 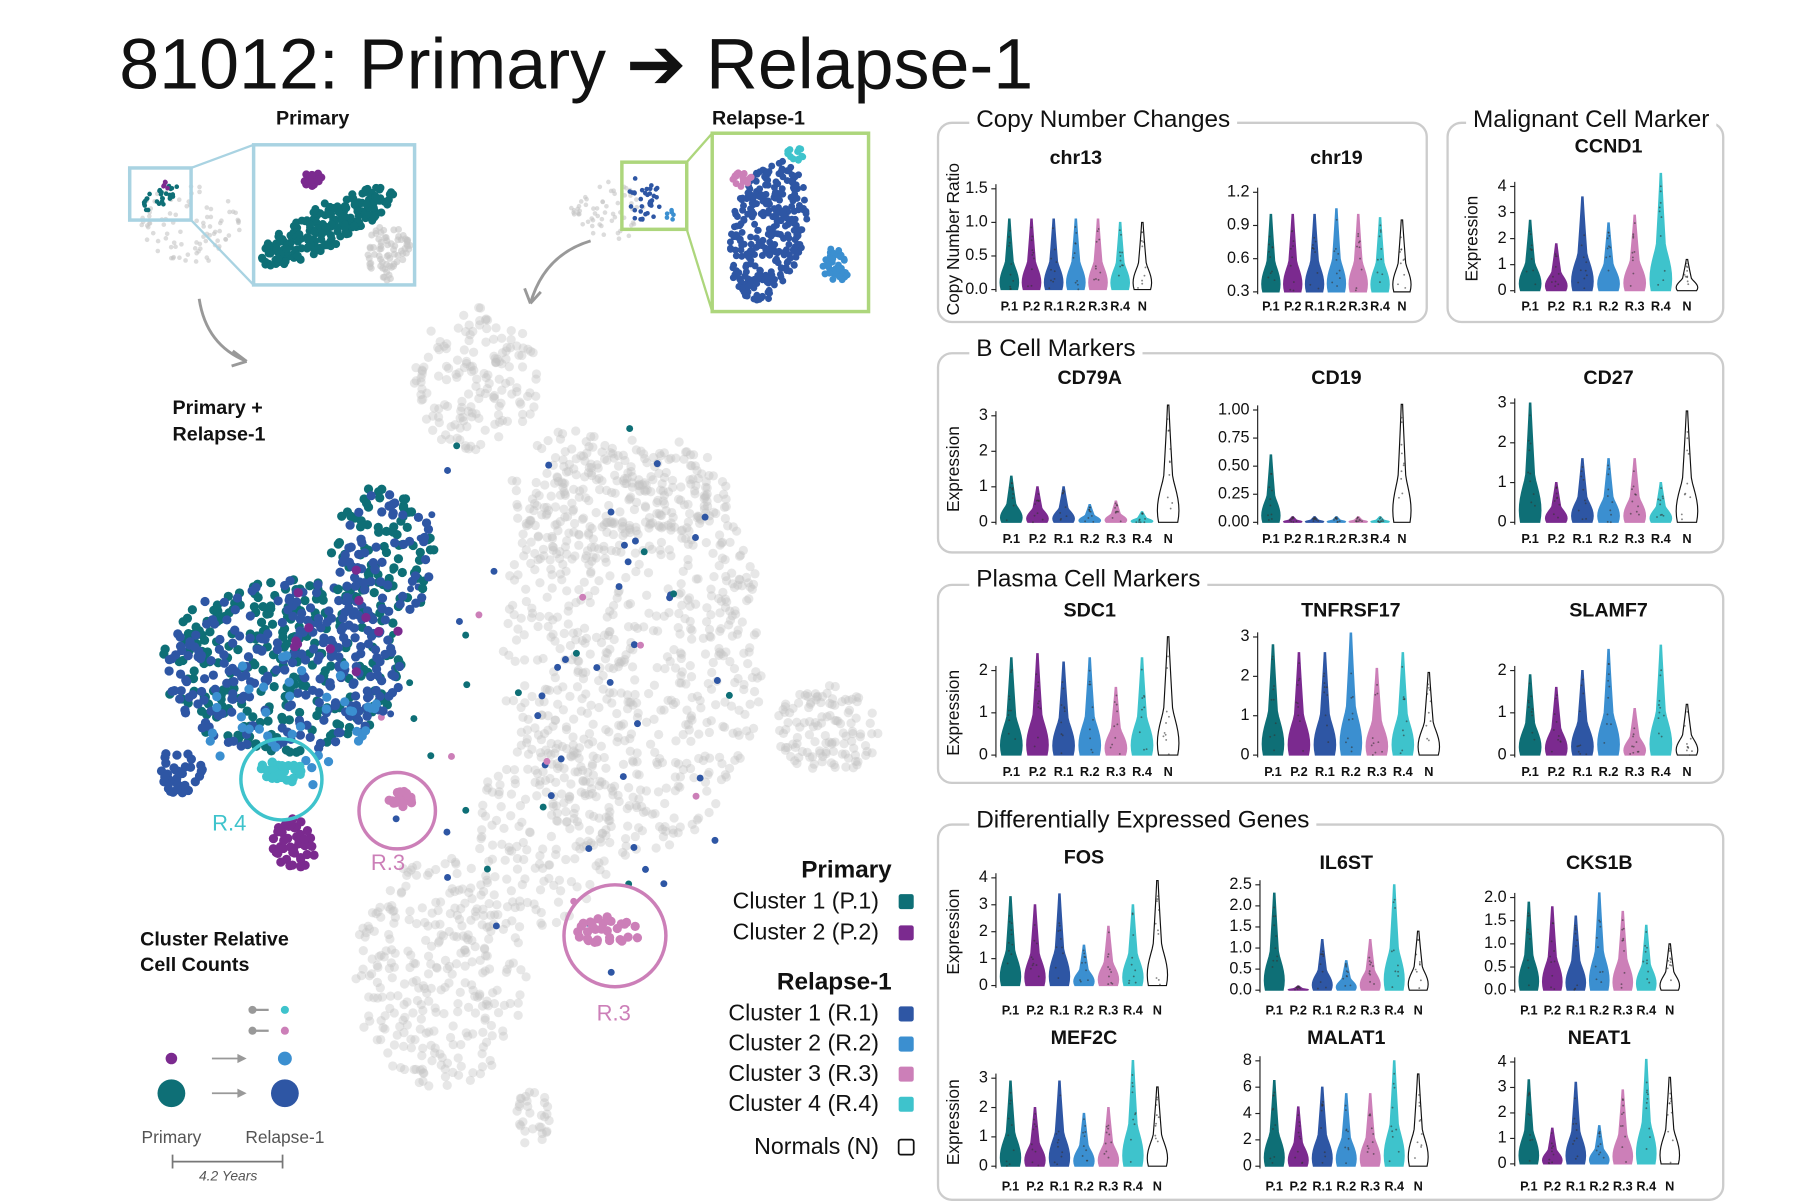 What do you see at coordinates (1635, 771) in the screenshot?
I see `x-tick-label: R.3` at bounding box center [1635, 771].